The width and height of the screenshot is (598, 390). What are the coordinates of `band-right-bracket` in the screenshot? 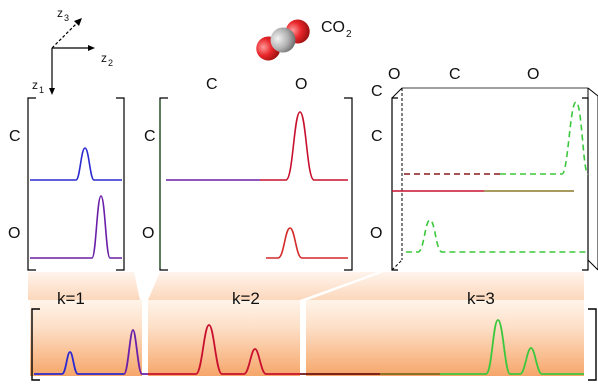 It's located at (592, 344).